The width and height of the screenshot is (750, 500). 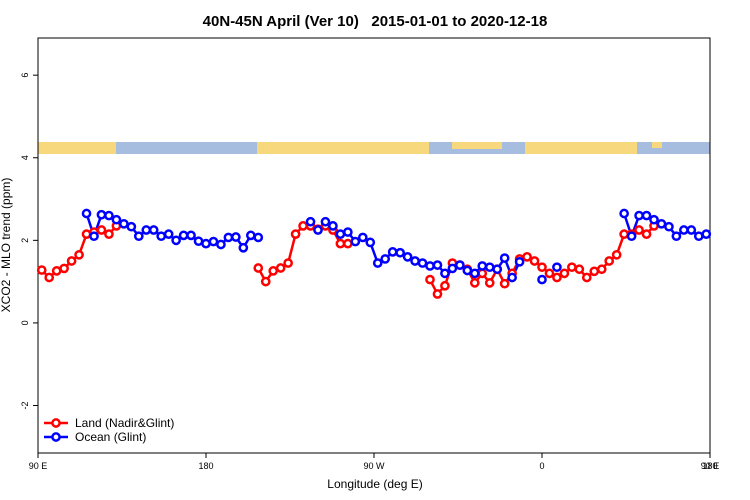 What do you see at coordinates (6, 245) in the screenshot?
I see `y-axis-label: XCO2 - MLO trend (ppm)` at bounding box center [6, 245].